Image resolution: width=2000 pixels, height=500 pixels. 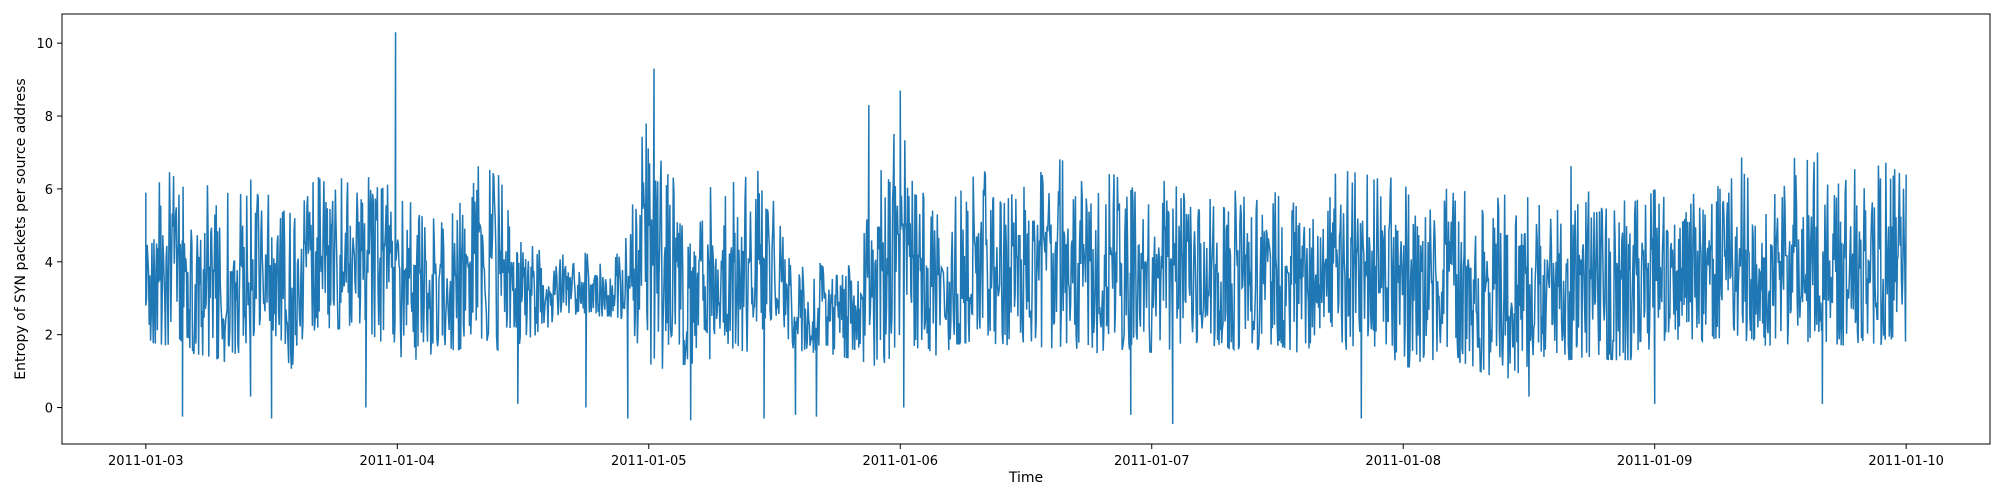 I want to click on x-tick-label: 2011-01-03, so click(x=146, y=461).